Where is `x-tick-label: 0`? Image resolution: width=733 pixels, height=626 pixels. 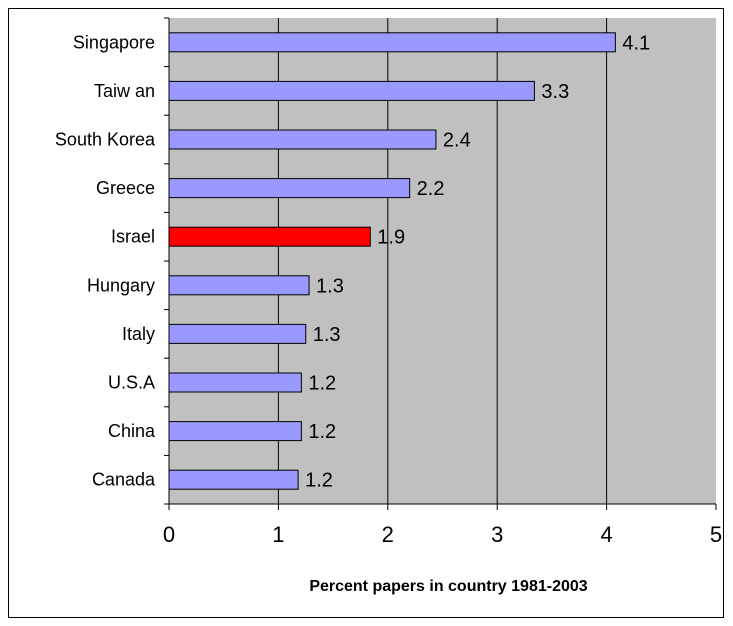 x-tick-label: 0 is located at coordinates (169, 534).